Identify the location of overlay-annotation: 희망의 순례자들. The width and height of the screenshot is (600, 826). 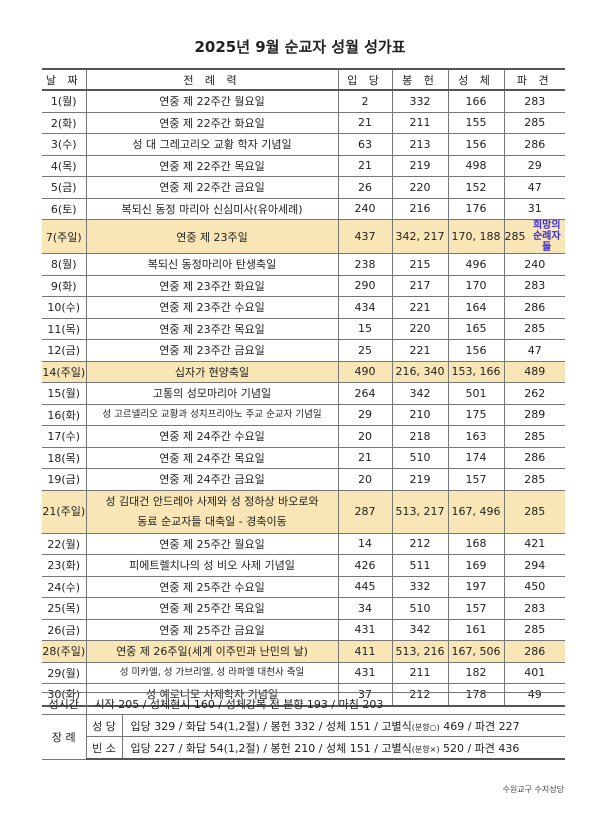
(546, 236).